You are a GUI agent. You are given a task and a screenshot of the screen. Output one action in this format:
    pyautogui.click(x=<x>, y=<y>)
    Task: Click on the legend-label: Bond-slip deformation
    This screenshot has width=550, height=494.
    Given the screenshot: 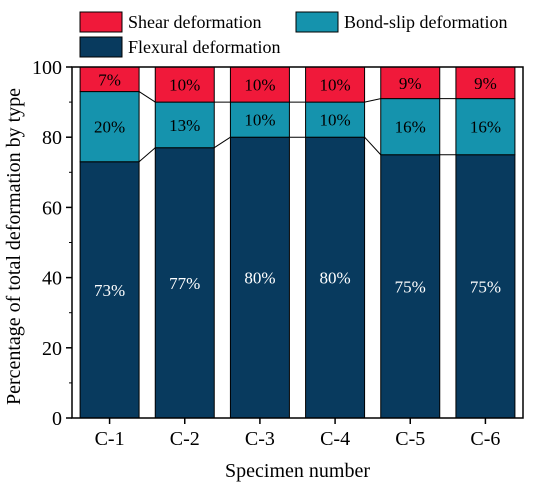 What is the action you would take?
    pyautogui.click(x=425, y=22)
    